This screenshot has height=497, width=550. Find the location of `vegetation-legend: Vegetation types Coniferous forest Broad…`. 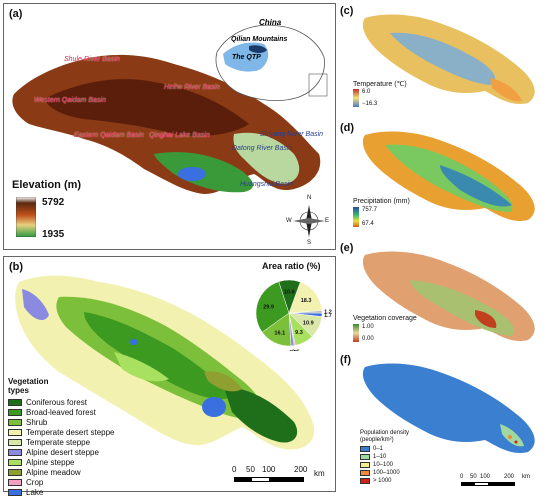

vegetation-legend: Vegetation types Coniferous forest Broad… is located at coordinates (61, 437).